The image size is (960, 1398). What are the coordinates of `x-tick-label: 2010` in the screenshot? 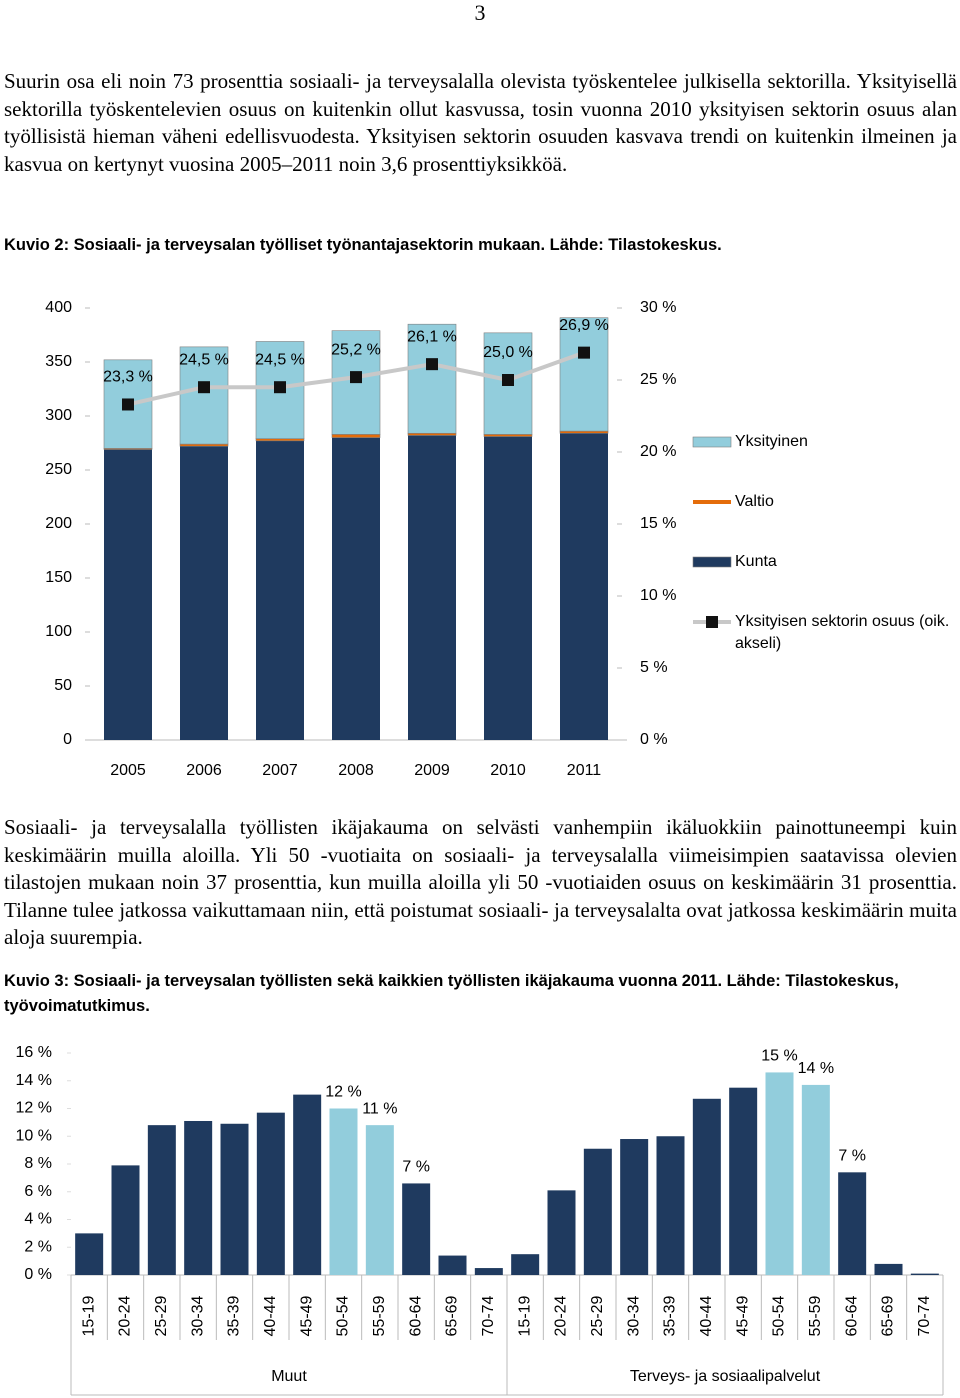 It's located at (508, 770).